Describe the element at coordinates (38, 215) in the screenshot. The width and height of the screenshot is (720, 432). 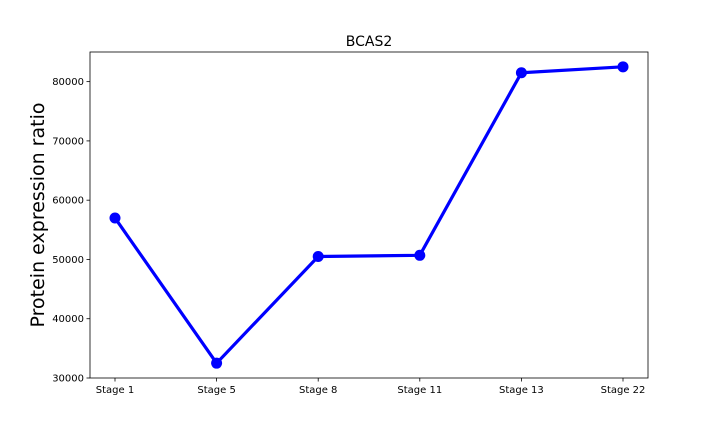
I see `y-axis-title: Protein expression ratio` at that location.